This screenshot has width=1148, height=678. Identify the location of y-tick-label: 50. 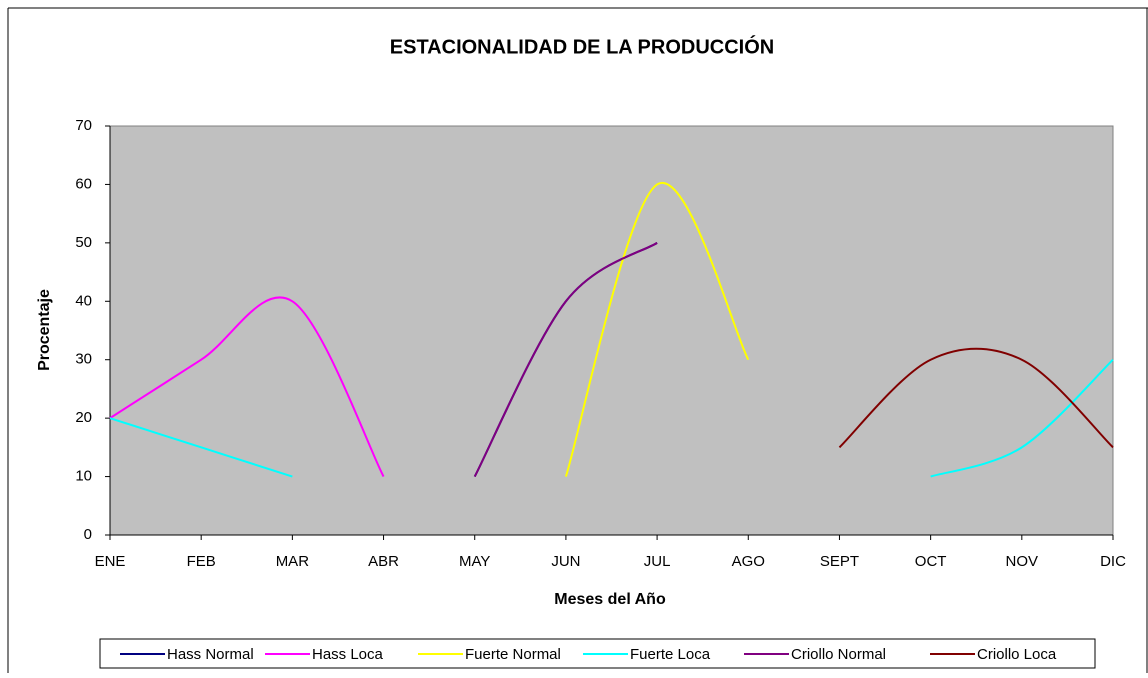
(83, 242).